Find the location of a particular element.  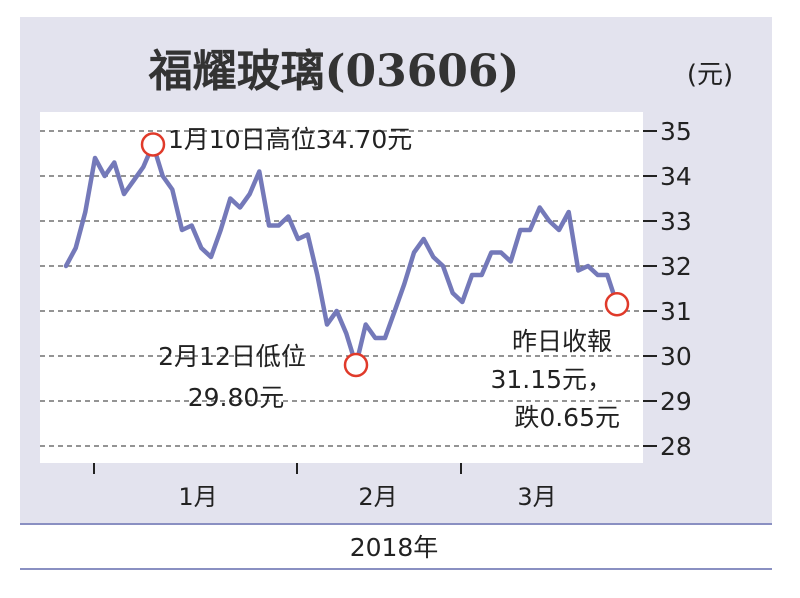

annotation-close-line-1: 昨日收報 is located at coordinates (562, 341).